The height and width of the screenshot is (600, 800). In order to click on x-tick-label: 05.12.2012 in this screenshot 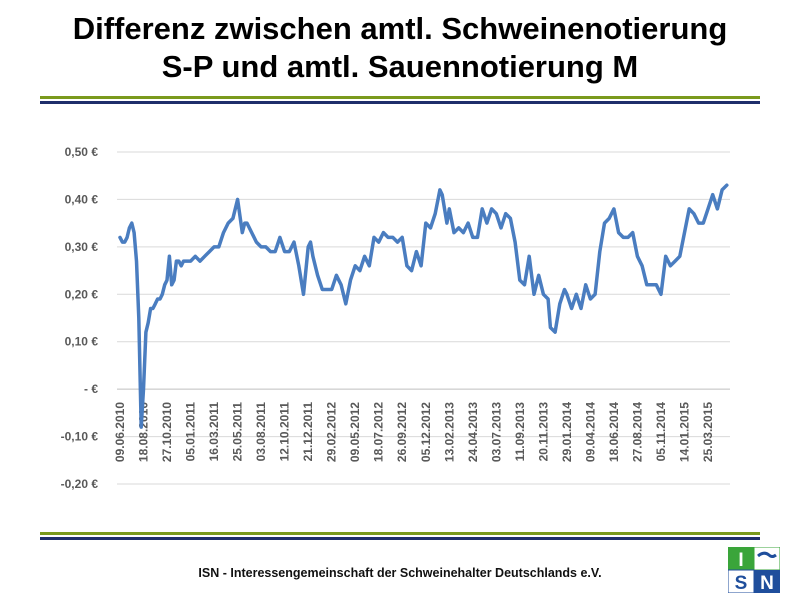, I will do `click(426, 432)`.